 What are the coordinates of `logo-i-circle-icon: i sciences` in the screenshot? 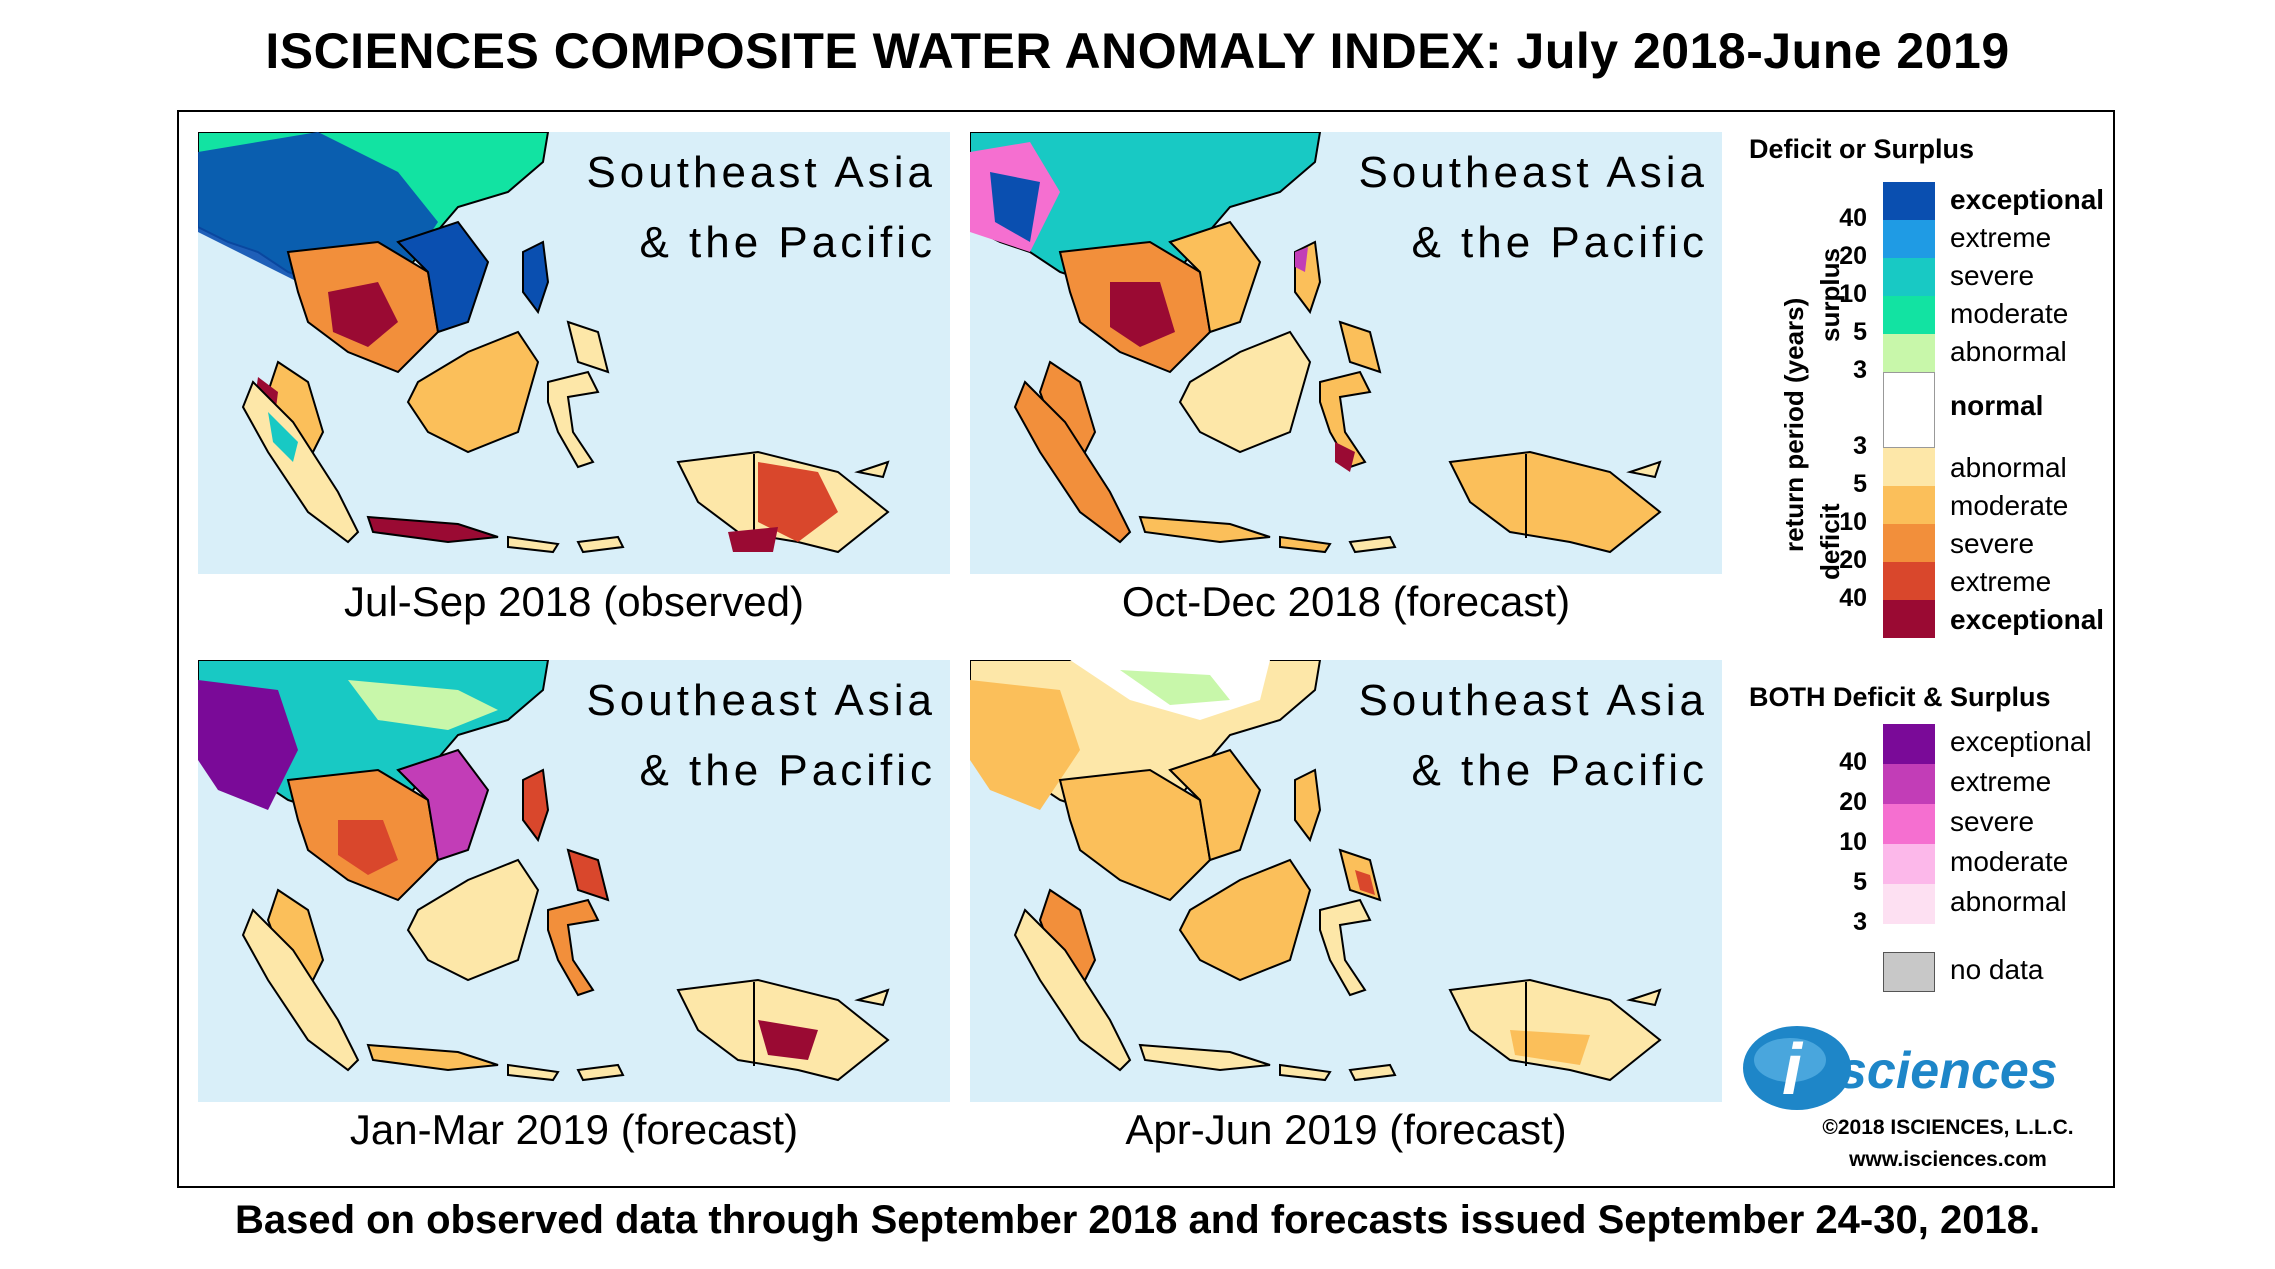 It's located at (1900, 1068).